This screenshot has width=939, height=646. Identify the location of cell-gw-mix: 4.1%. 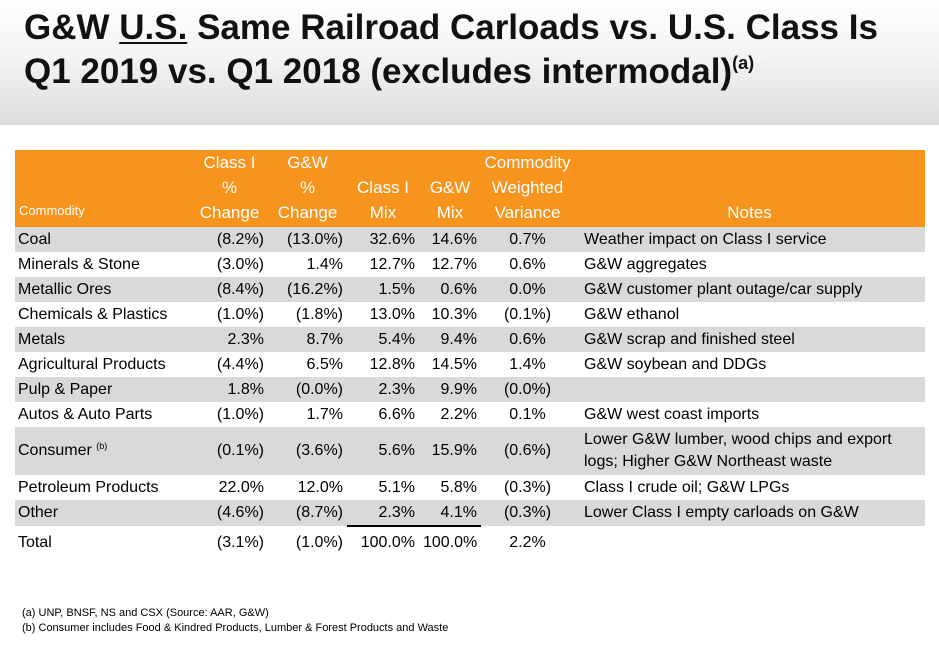
(450, 513).